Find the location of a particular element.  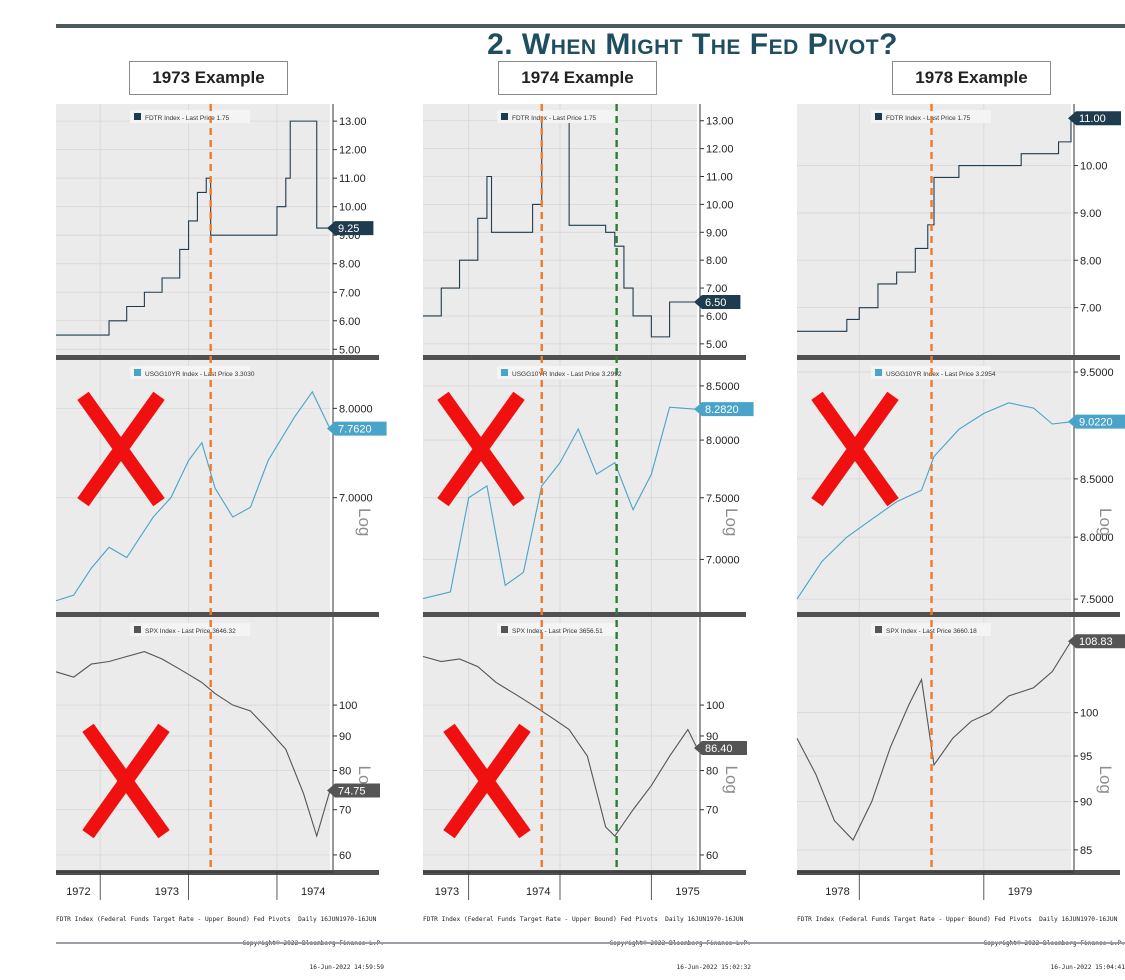

y-tick-label: 12.00 is located at coordinates (353, 151).